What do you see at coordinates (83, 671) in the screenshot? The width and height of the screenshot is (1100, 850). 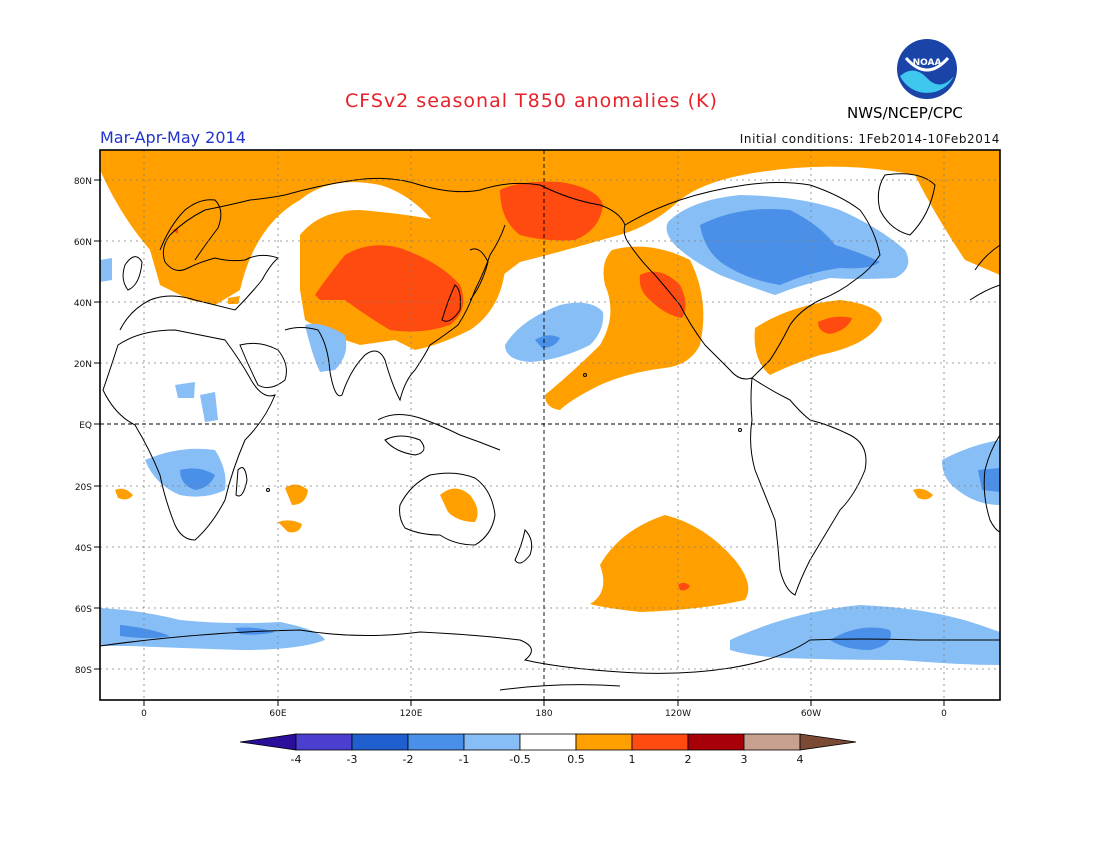 I see `lat-label: 80S` at bounding box center [83, 671].